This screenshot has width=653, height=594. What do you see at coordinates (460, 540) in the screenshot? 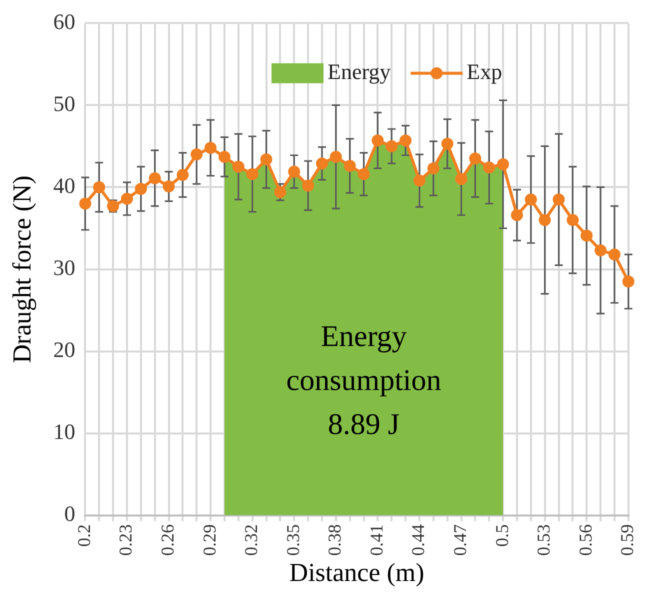
I see `x-tick-label: 0.47` at bounding box center [460, 540].